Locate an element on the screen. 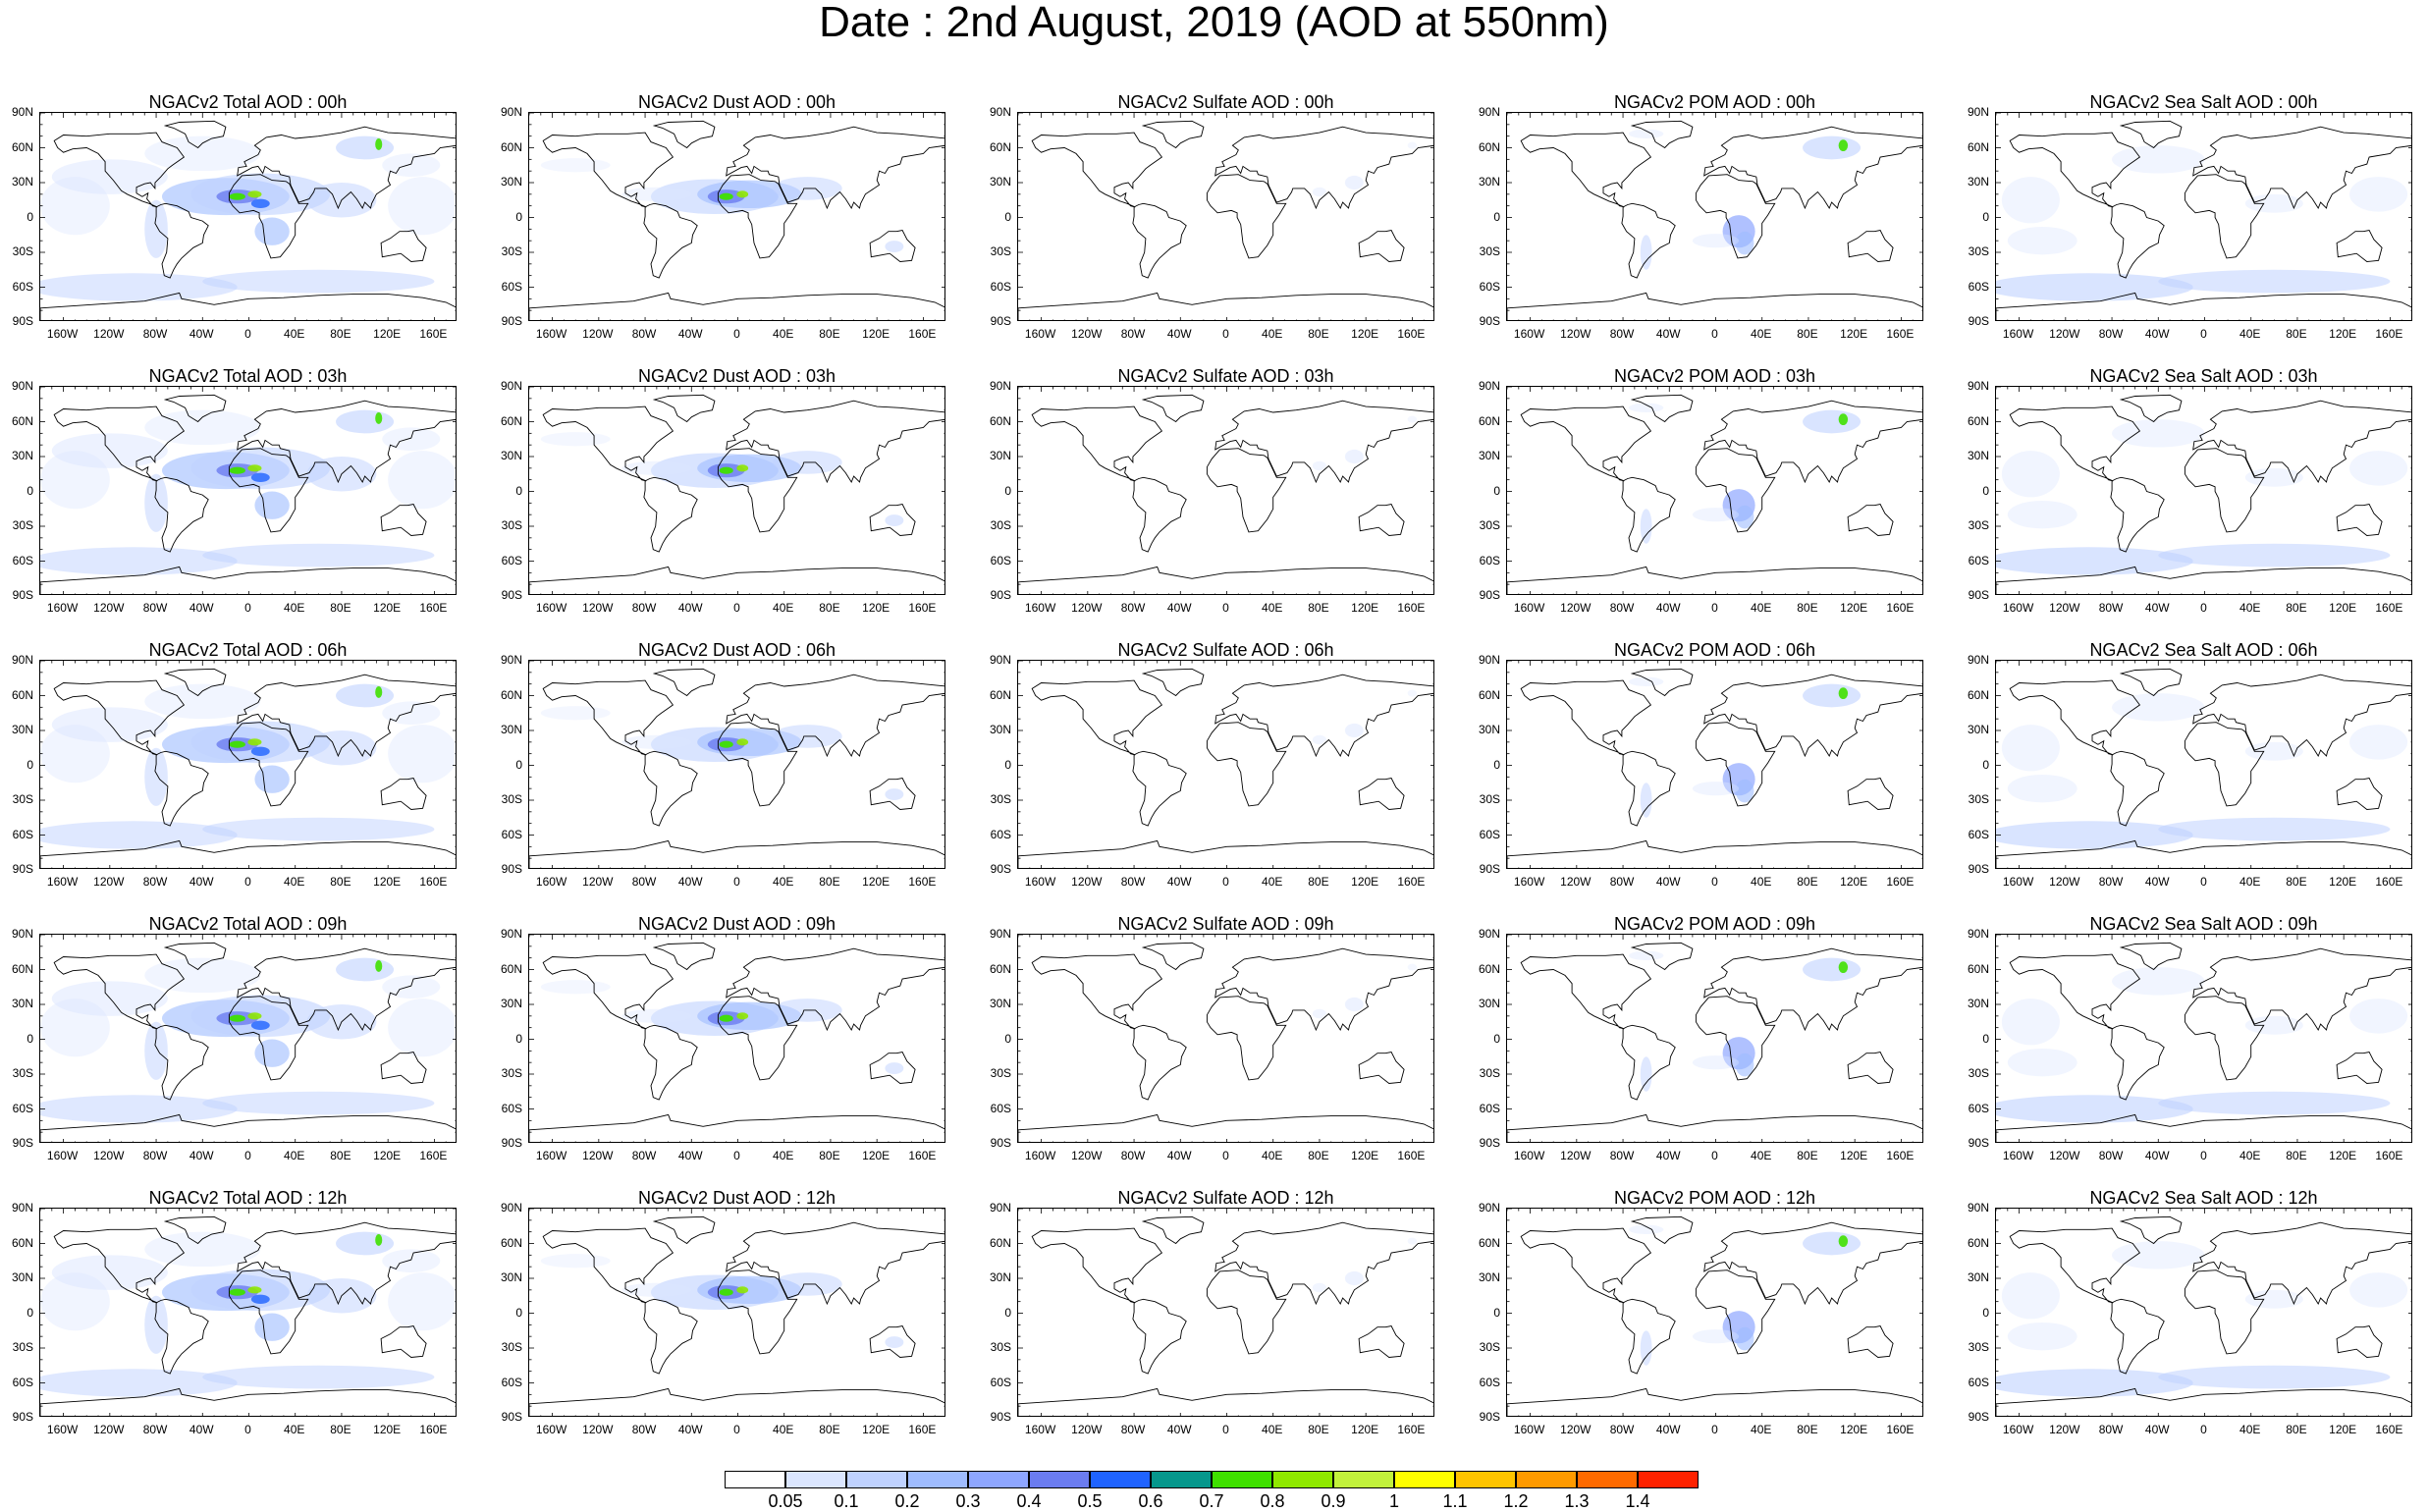  colorbar-label: 0.6 is located at coordinates (1150, 1501).